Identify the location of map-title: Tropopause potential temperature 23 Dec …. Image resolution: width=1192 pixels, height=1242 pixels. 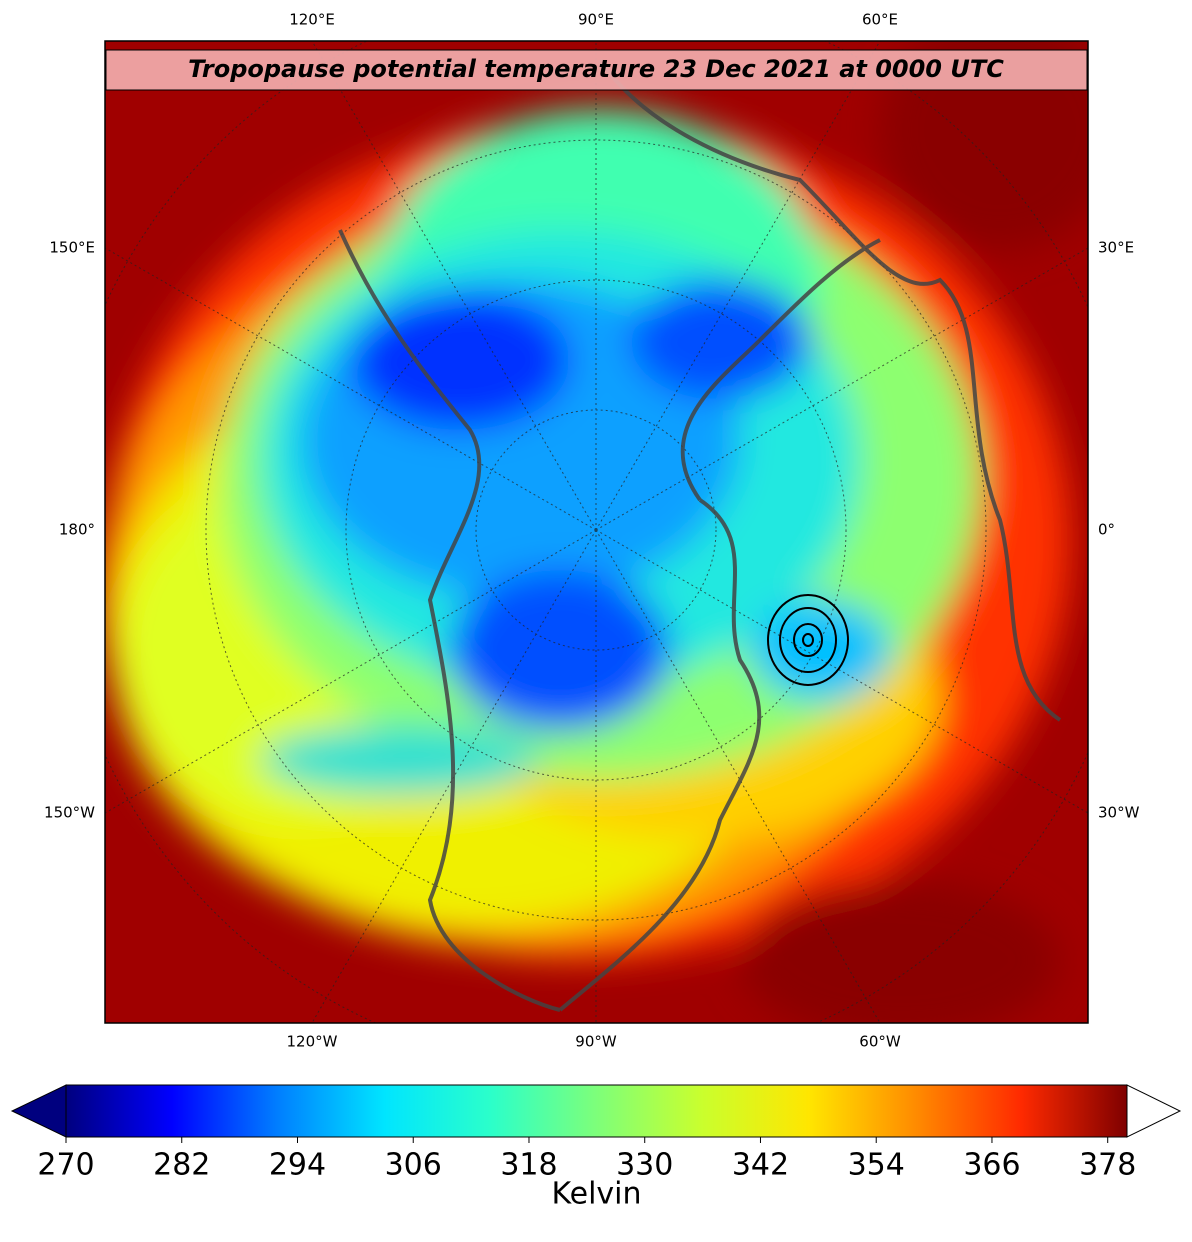
(596, 69).